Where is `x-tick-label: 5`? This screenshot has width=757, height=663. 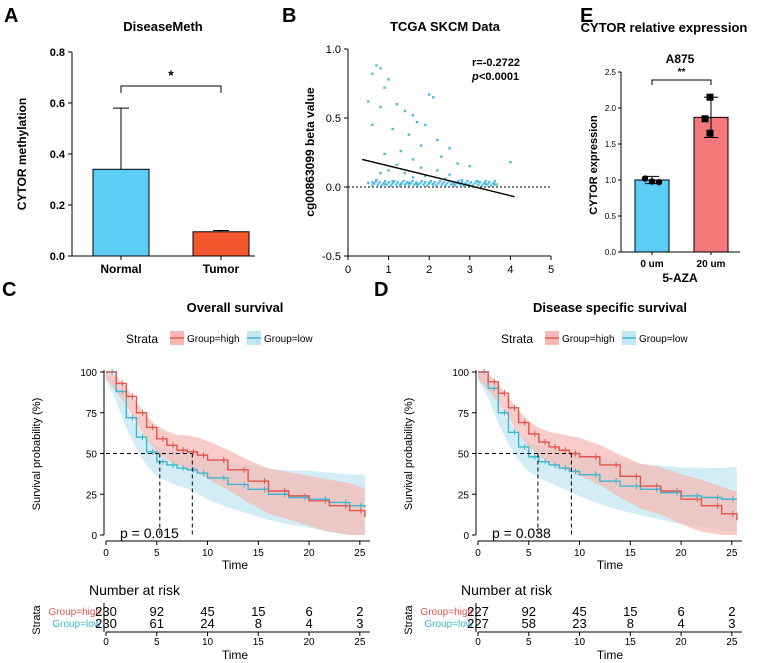 x-tick-label: 5 is located at coordinates (157, 553).